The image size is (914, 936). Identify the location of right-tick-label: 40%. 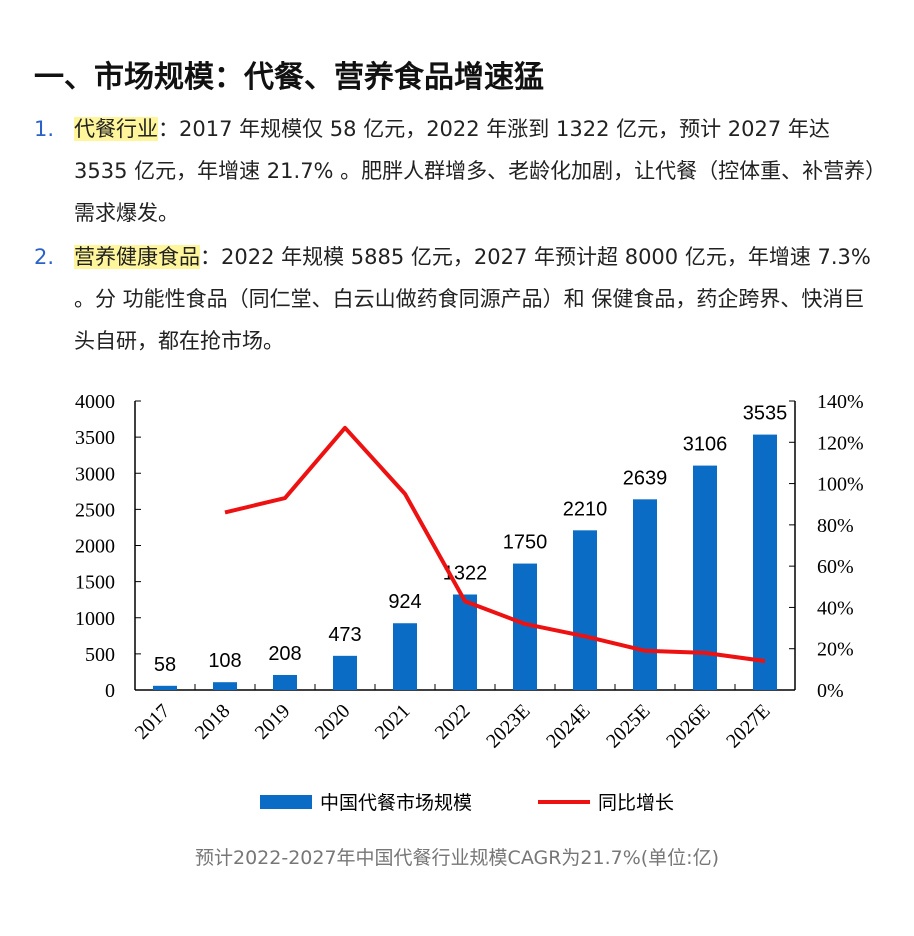
(835, 608).